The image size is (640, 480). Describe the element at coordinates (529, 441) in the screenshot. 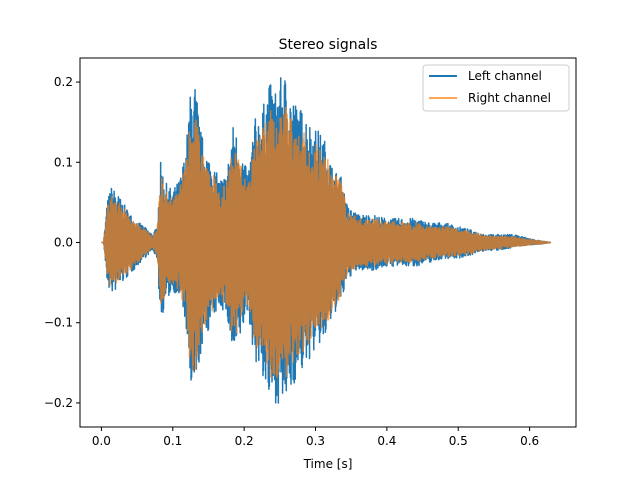

I see `x-tick-label: 0.6` at that location.